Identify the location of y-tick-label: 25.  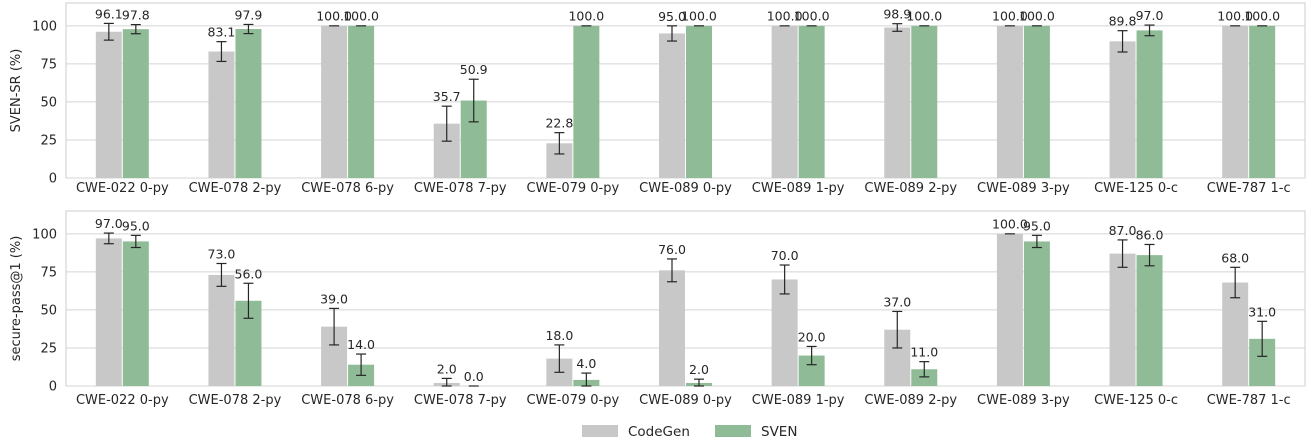
(48, 348).